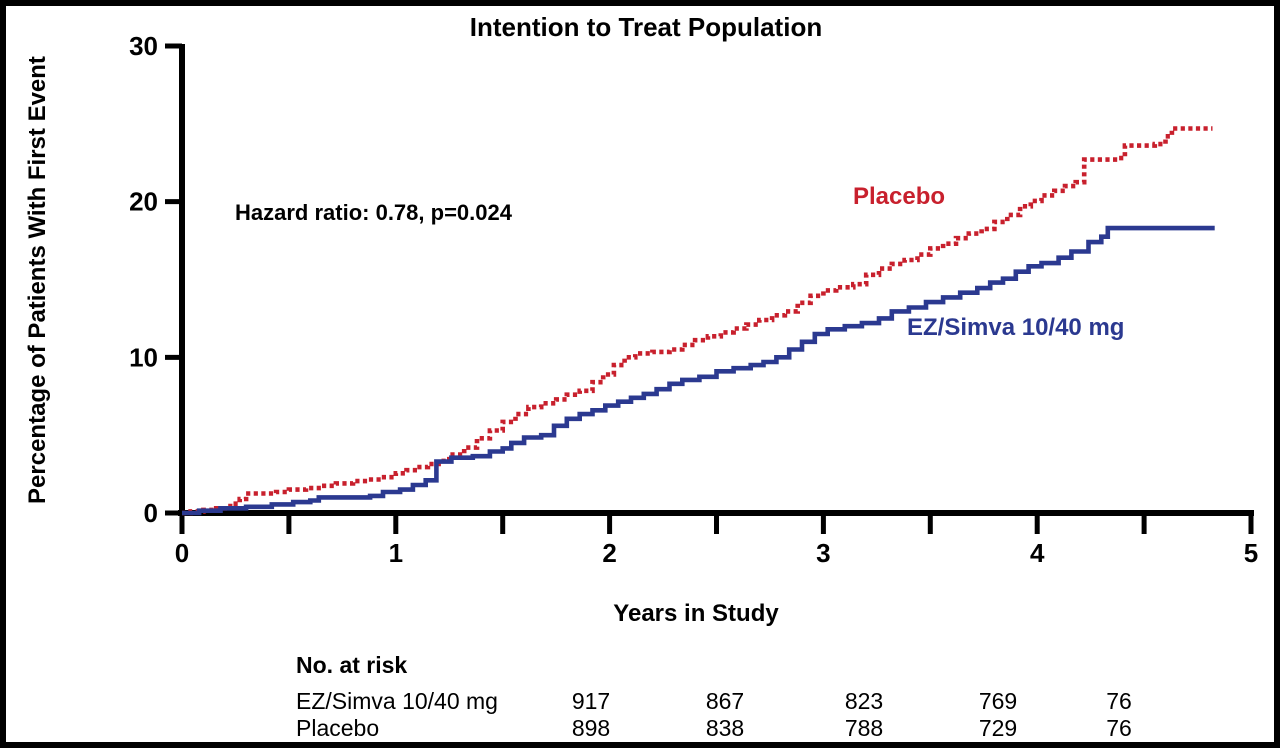 Image resolution: width=1280 pixels, height=748 pixels. Describe the element at coordinates (864, 728) in the screenshot. I see `risk-value: 788` at that location.